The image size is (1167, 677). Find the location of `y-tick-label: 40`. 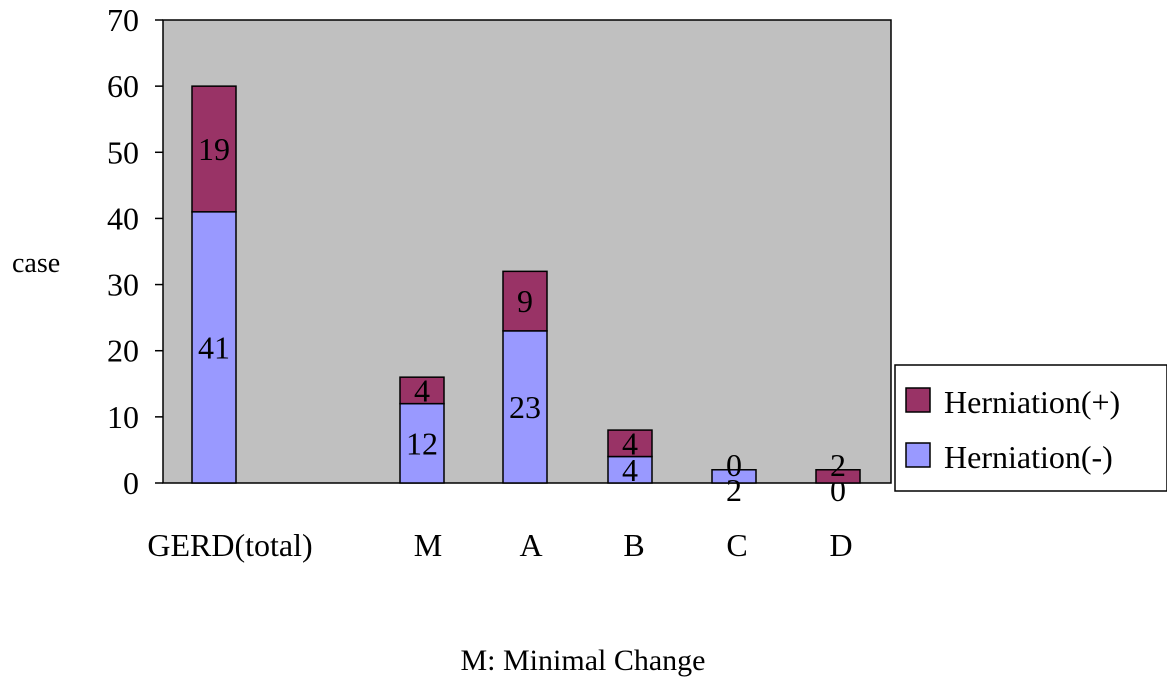

y-tick-label: 40 is located at coordinates (123, 218).